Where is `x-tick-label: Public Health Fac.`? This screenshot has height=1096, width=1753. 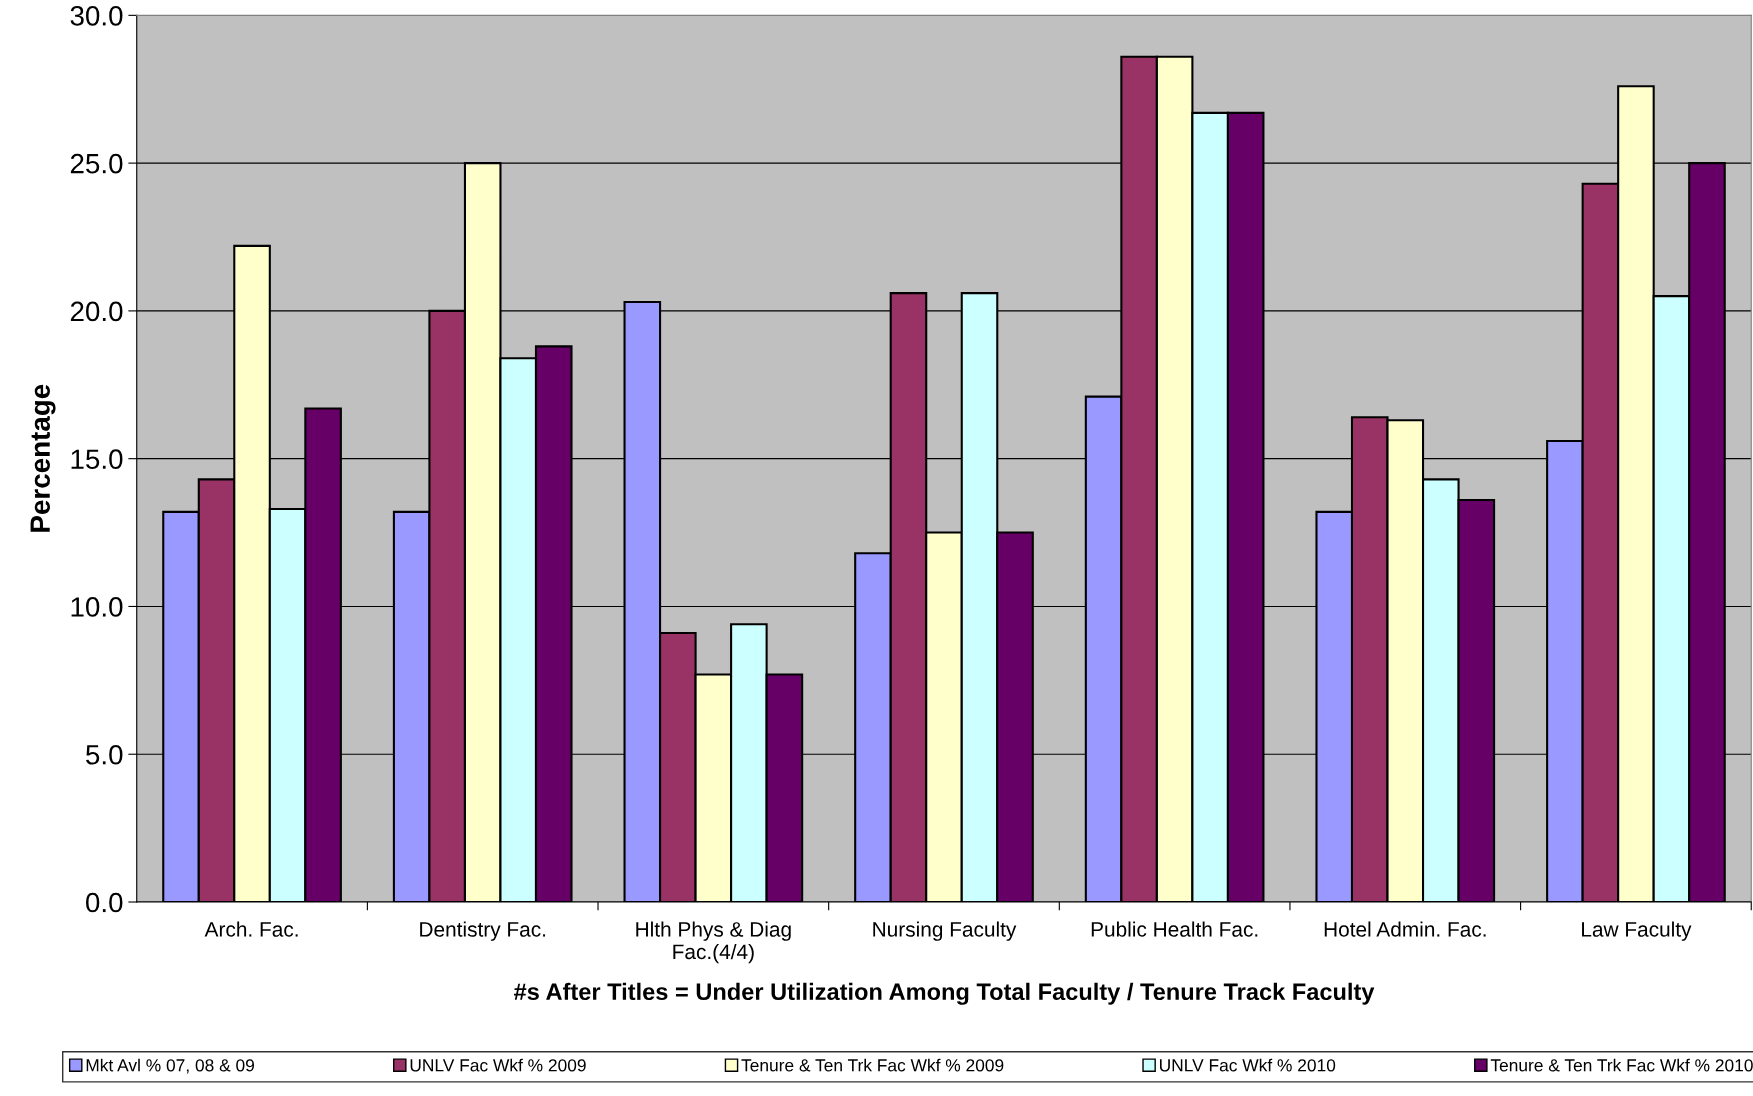
x-tick-label: Public Health Fac. is located at coordinates (1174, 929).